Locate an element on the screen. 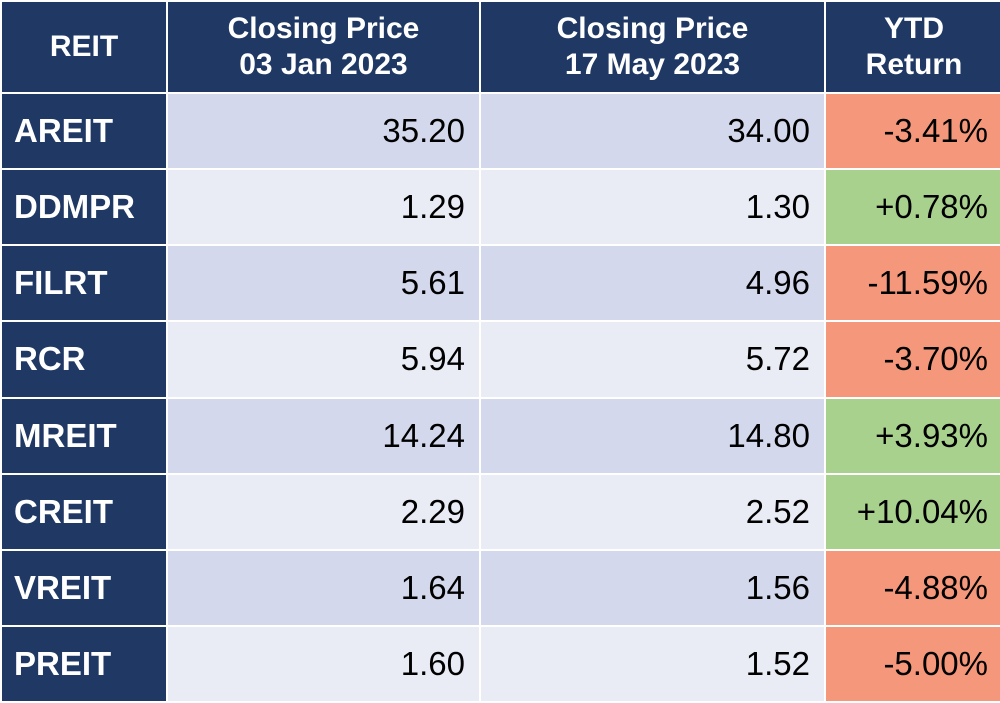 This screenshot has width=1000, height=703. table-row: DDMPR 1.29 1.30 +0.78% is located at coordinates (501, 207).